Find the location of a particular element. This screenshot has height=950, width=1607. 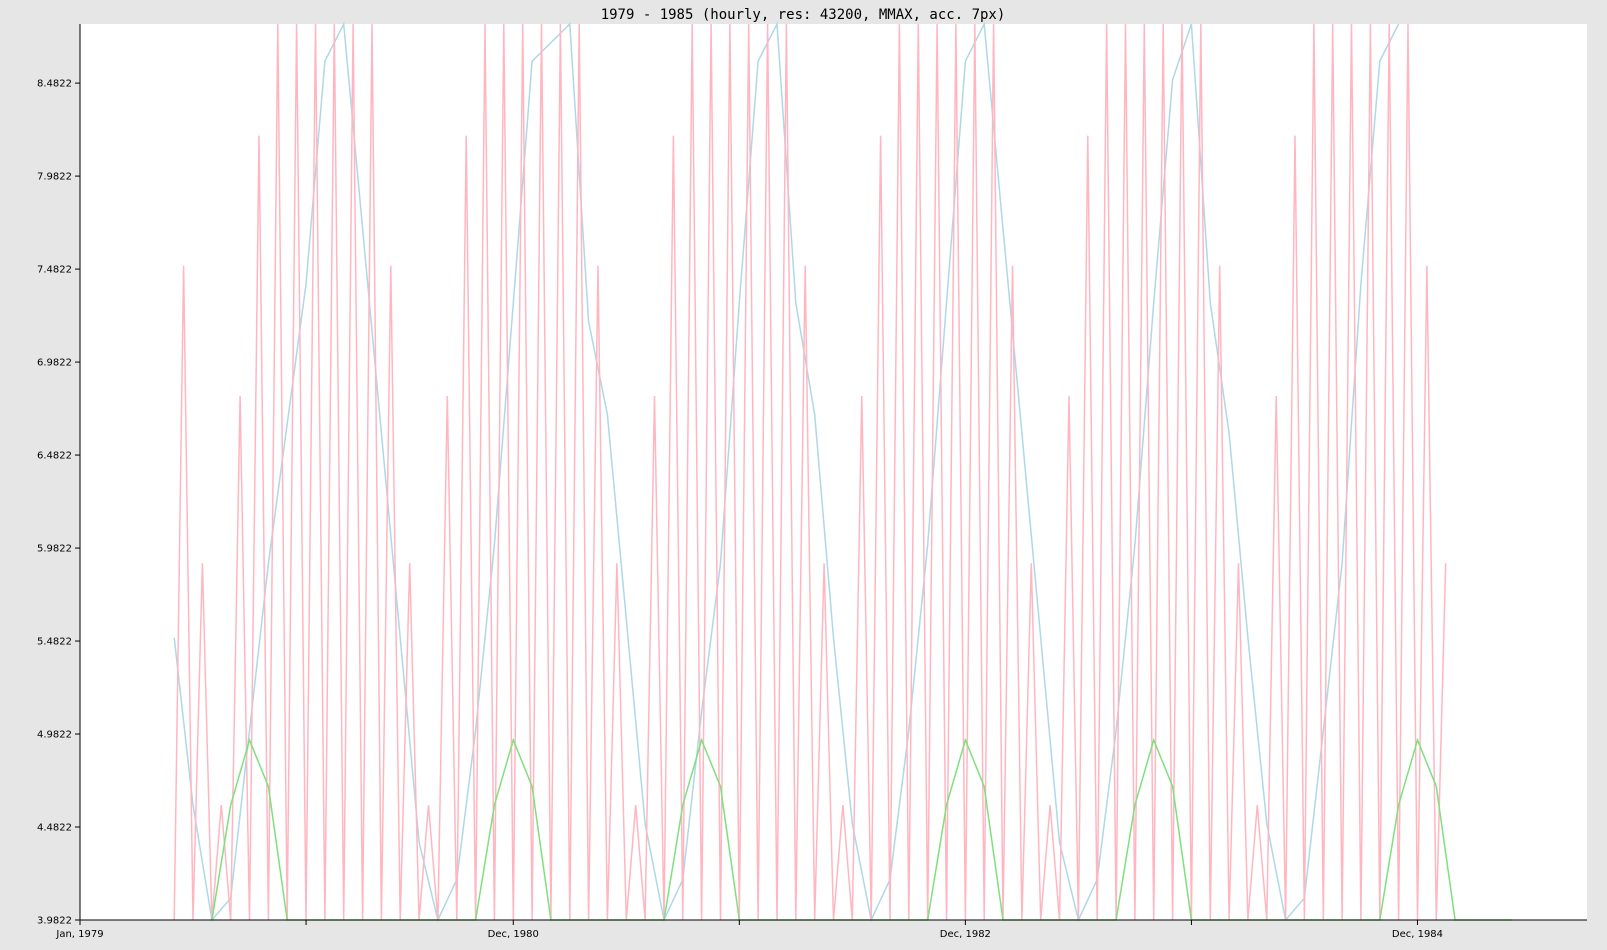

y-tick-label: 7.9822 is located at coordinates (54, 177).